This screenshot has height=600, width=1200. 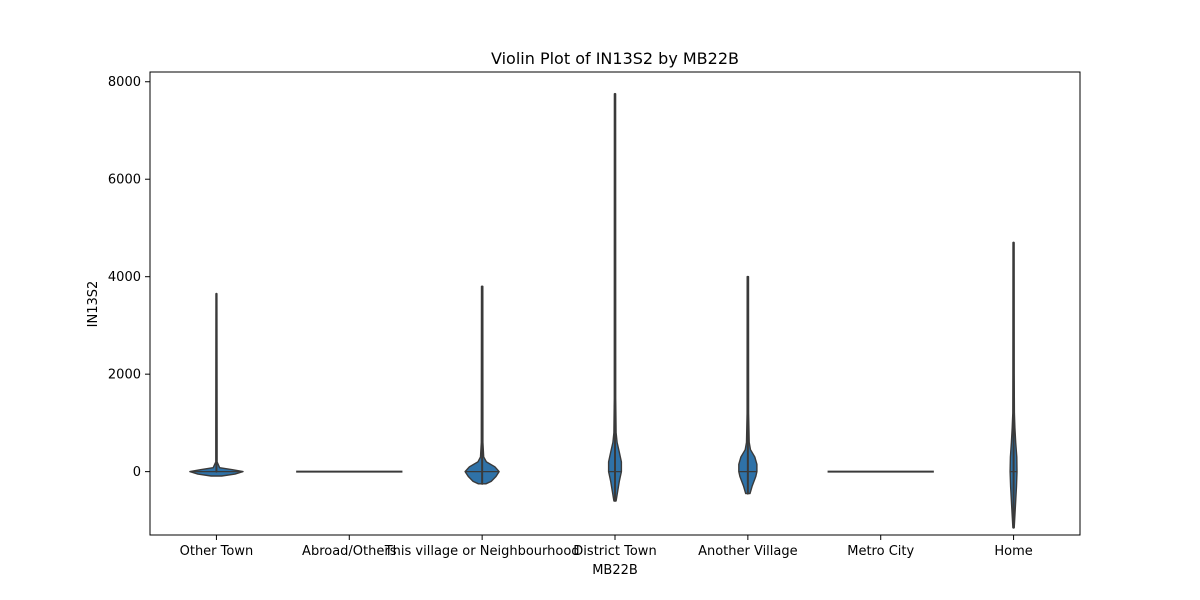 I want to click on y-tick-label: 6000, so click(x=124, y=180).